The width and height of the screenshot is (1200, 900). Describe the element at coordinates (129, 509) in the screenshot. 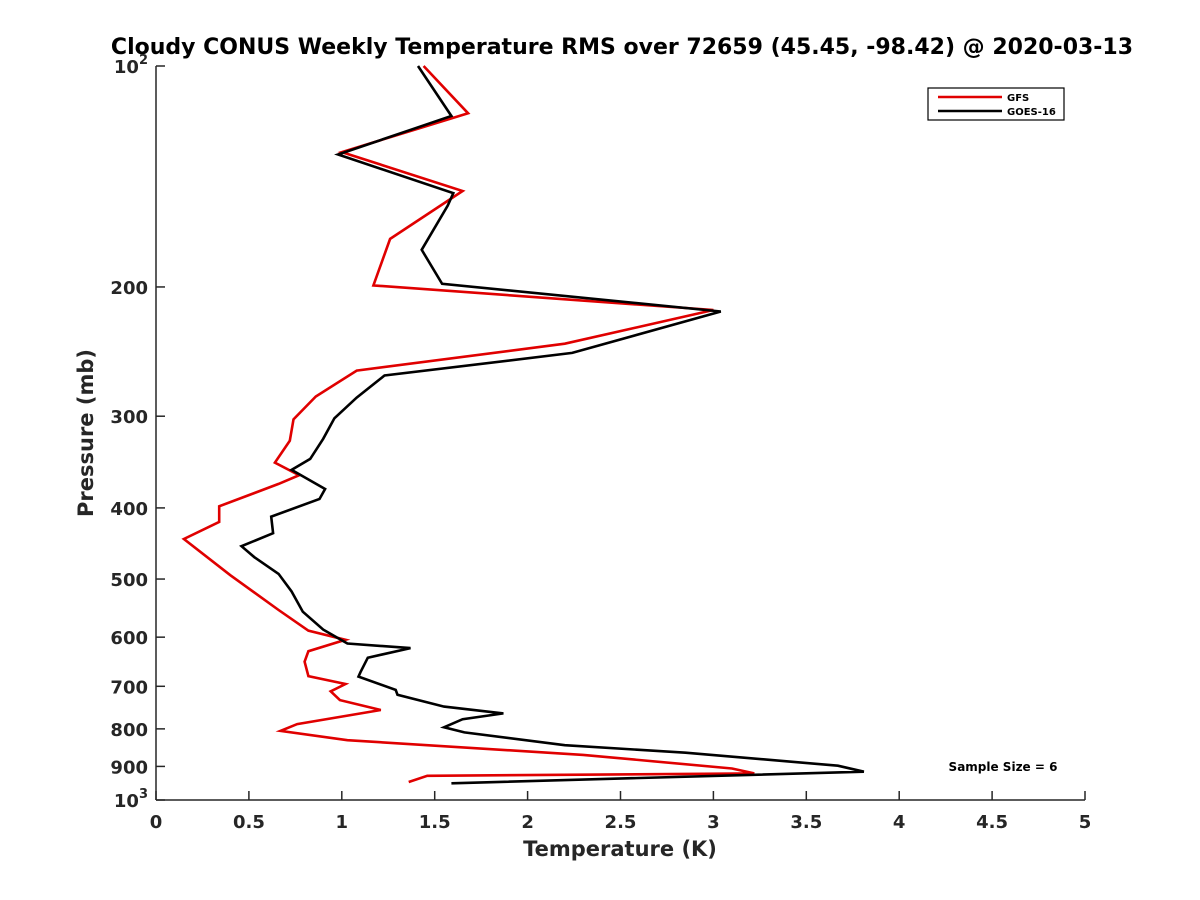

I see `y-tick-label: 400` at that location.